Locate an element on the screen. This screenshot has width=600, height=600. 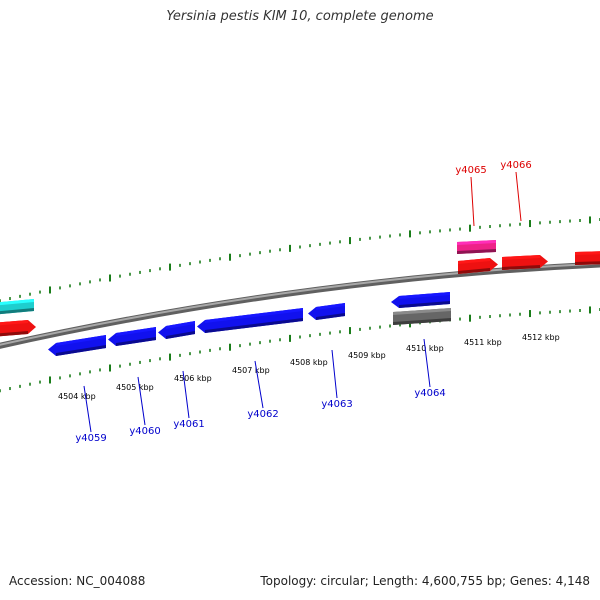
svg-text: y4062 is located at coordinates (262, 414).